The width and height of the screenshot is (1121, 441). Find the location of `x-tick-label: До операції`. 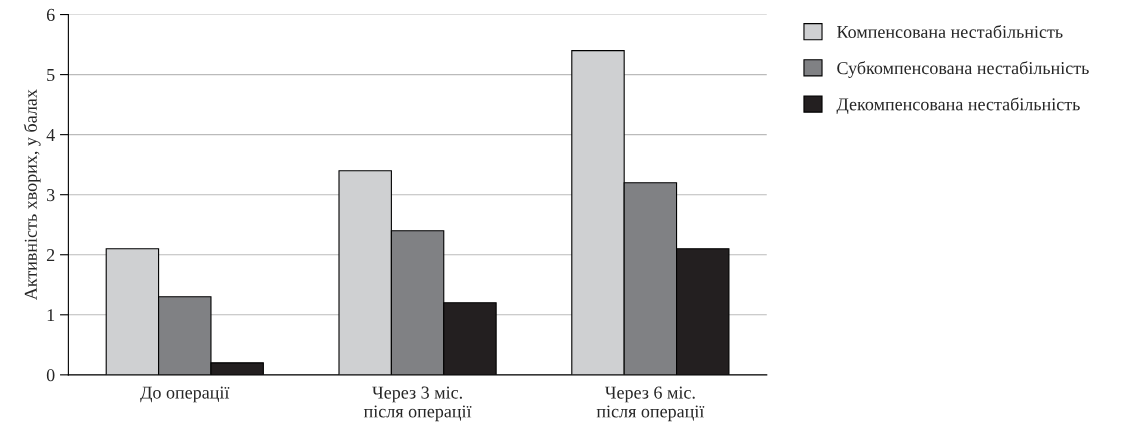

x-tick-label: До операції is located at coordinates (185, 394).